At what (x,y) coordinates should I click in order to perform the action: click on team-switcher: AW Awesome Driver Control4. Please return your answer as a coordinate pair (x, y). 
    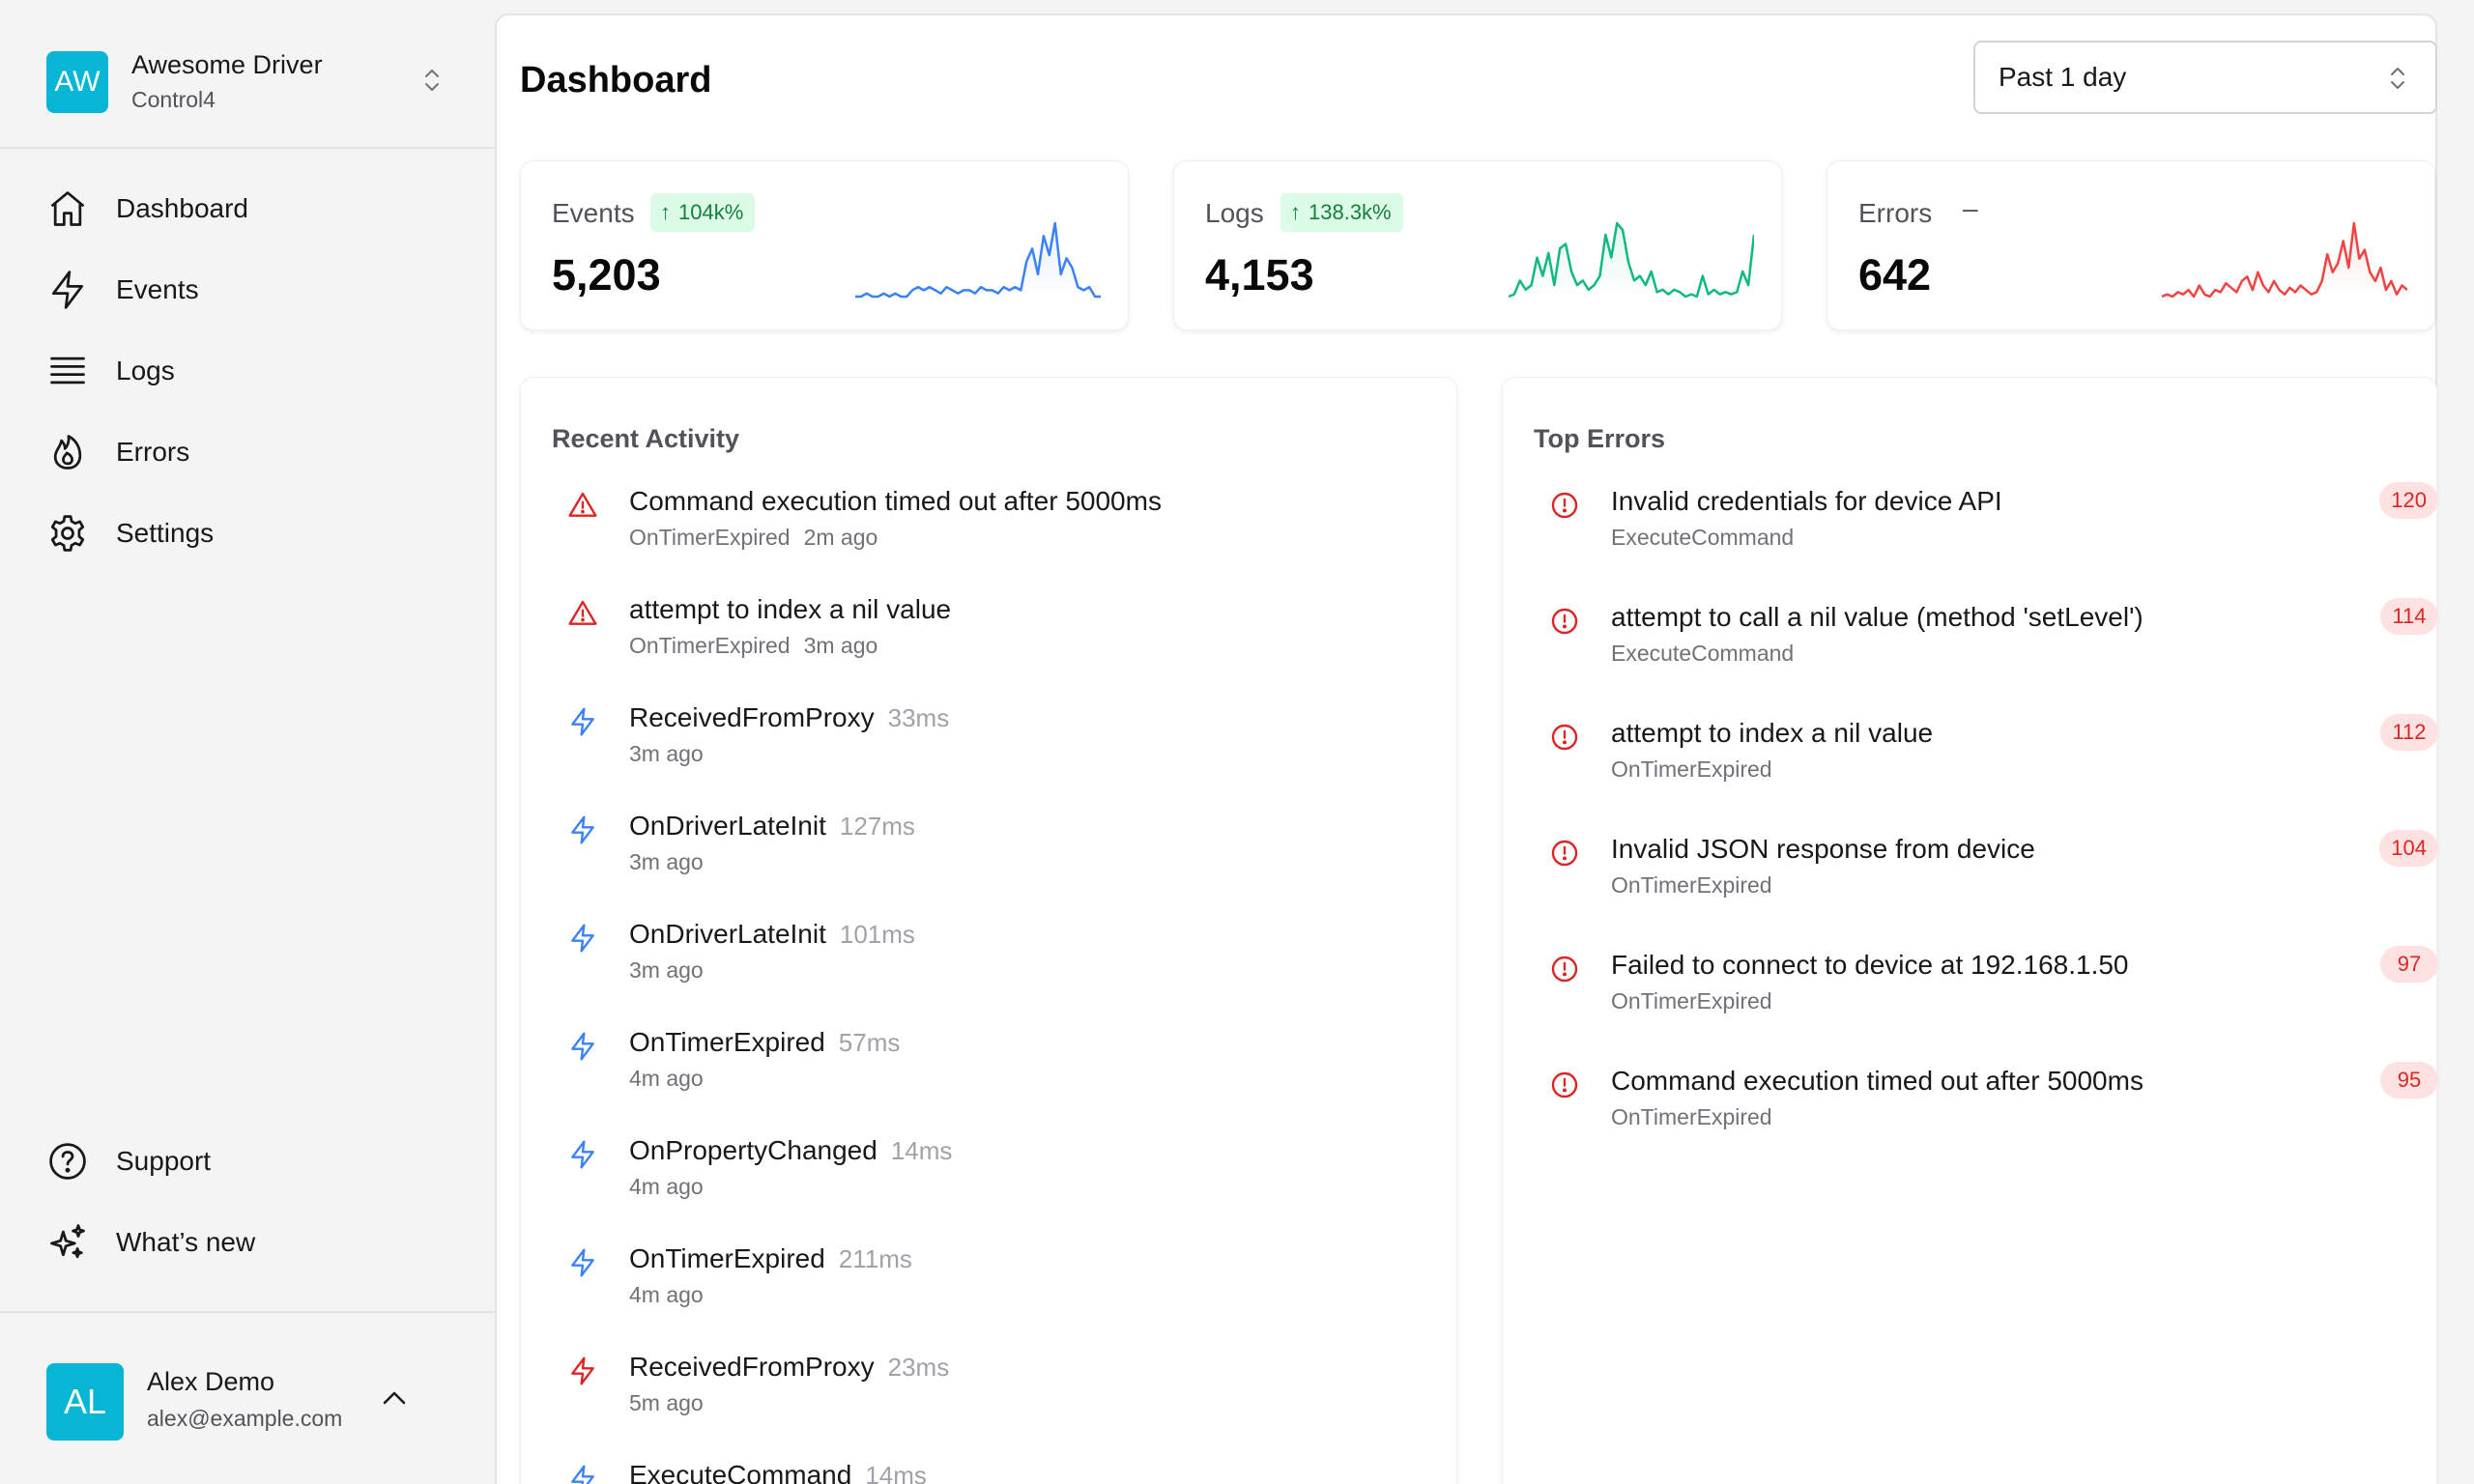
    Looking at the image, I should click on (247, 74).